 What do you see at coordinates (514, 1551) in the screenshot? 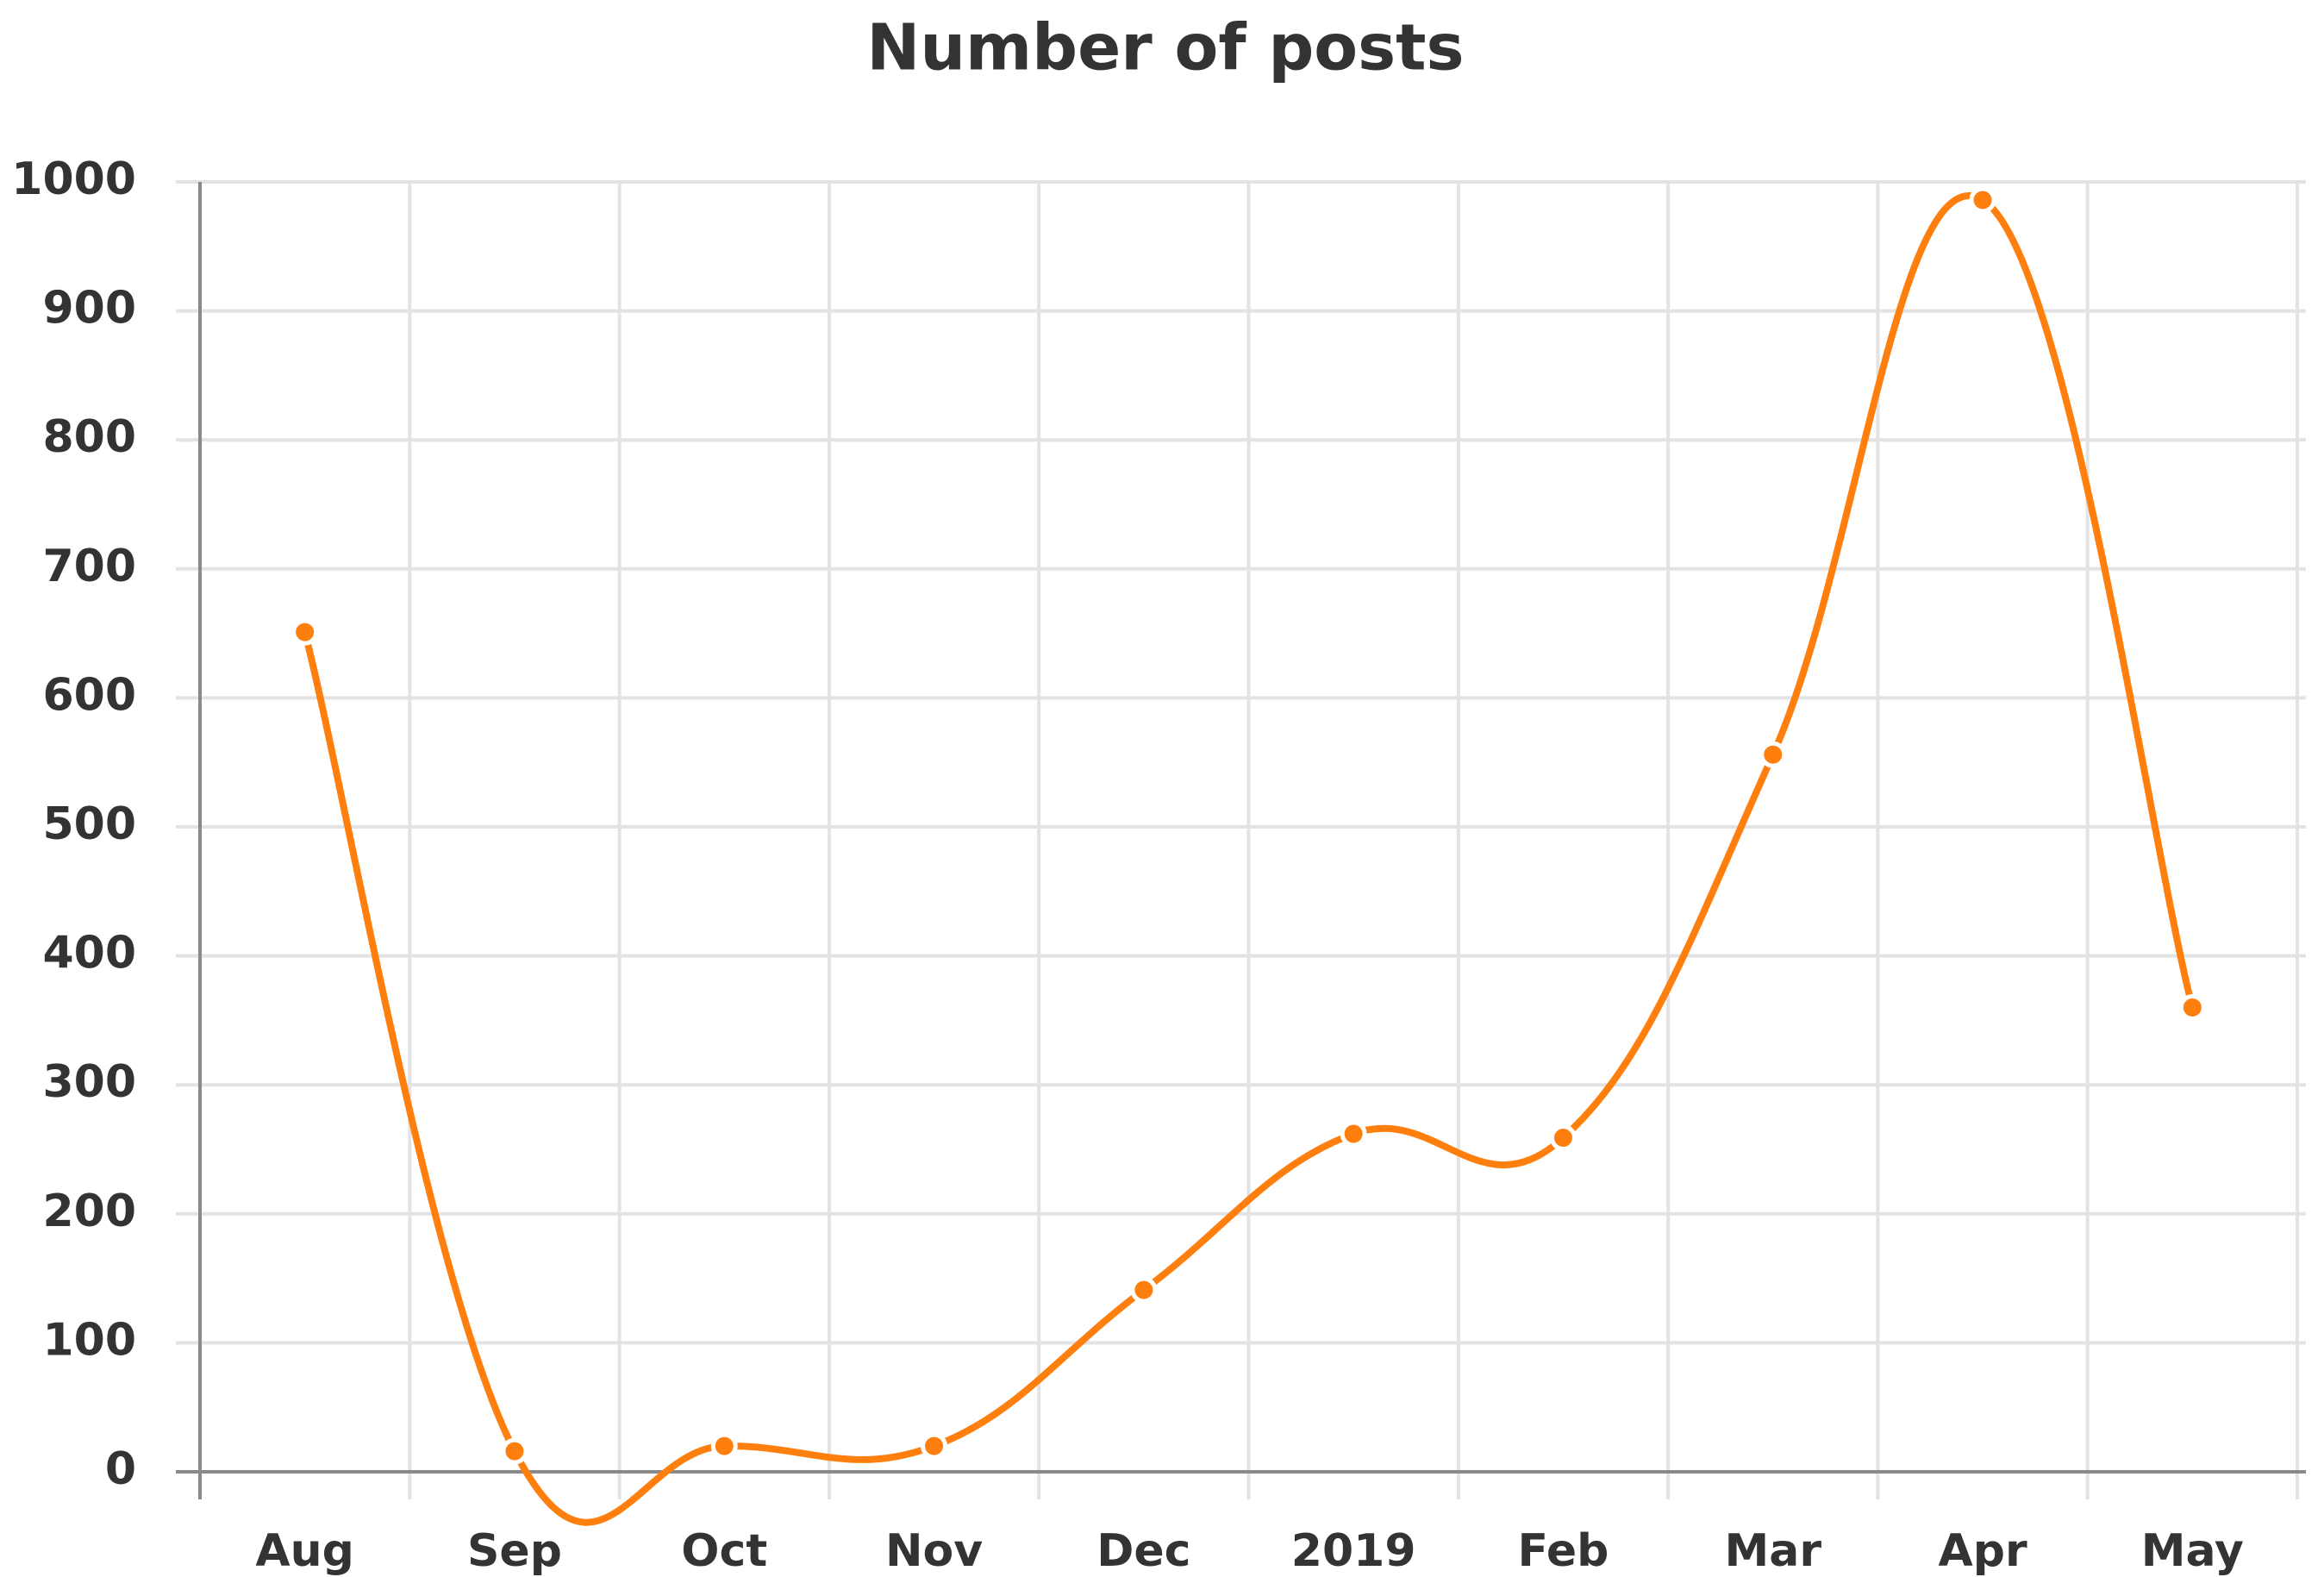
I see `x-tick-label: Sep` at bounding box center [514, 1551].